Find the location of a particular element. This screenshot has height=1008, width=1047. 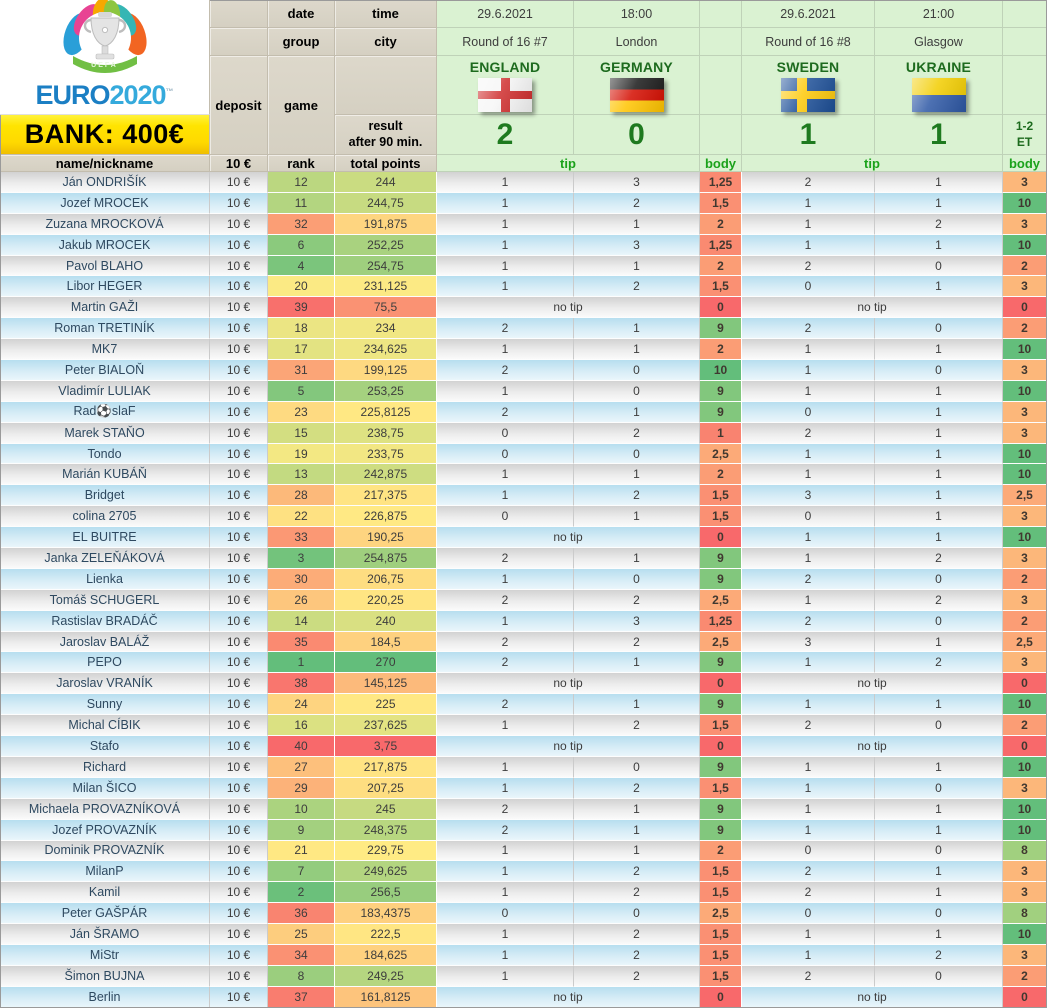

player-name-cell: MilanP is located at coordinates (105, 872).